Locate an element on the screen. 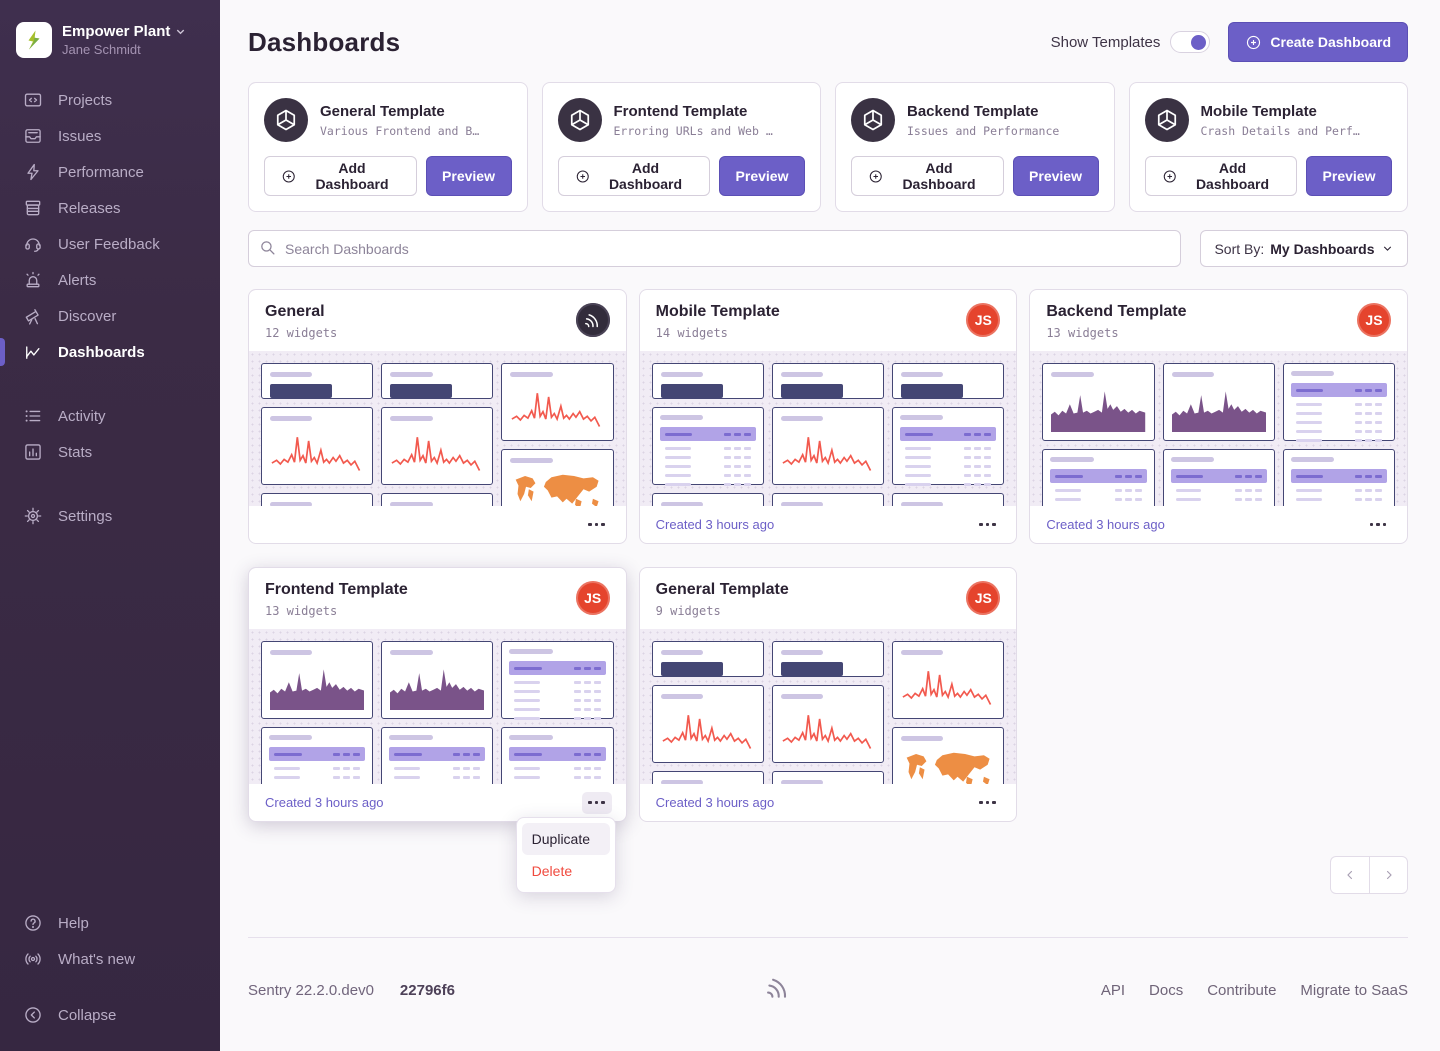  context-menu: Duplicate Delete is located at coordinates (565, 855).